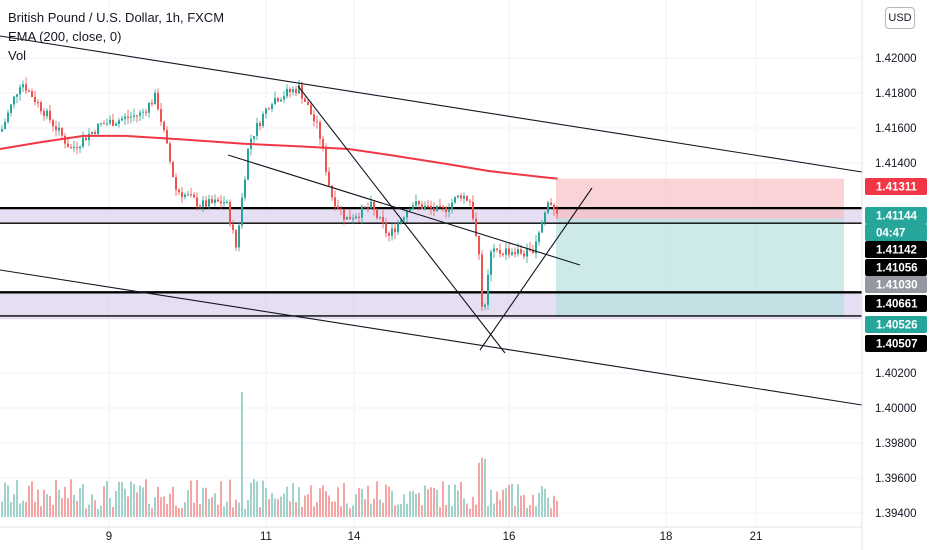  I want to click on symbol-title: British Pound / U.S. Dollar, 1h, FXCM, so click(116, 17).